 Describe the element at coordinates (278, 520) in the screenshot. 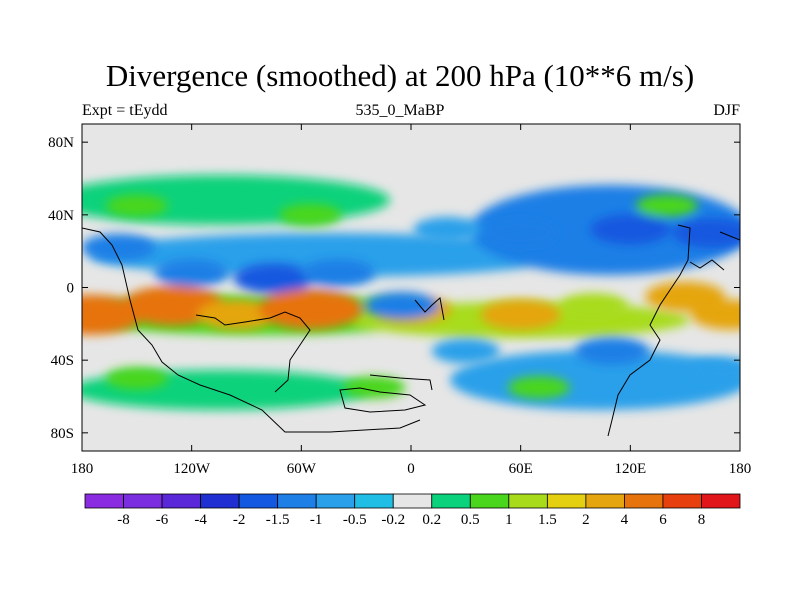

I see `colorbar-label: -1.5` at that location.